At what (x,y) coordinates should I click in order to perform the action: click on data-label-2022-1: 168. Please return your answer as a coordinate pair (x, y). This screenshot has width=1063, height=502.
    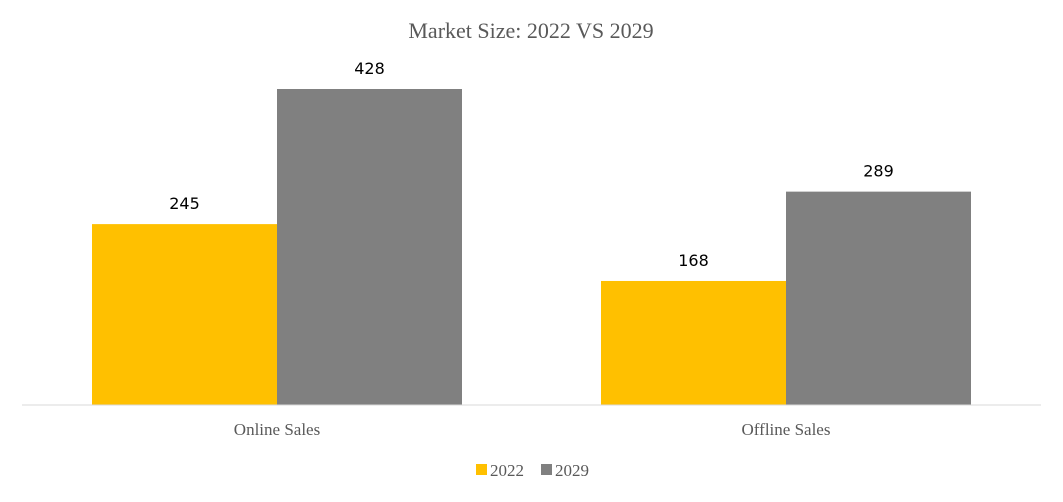
    Looking at the image, I should click on (693, 260).